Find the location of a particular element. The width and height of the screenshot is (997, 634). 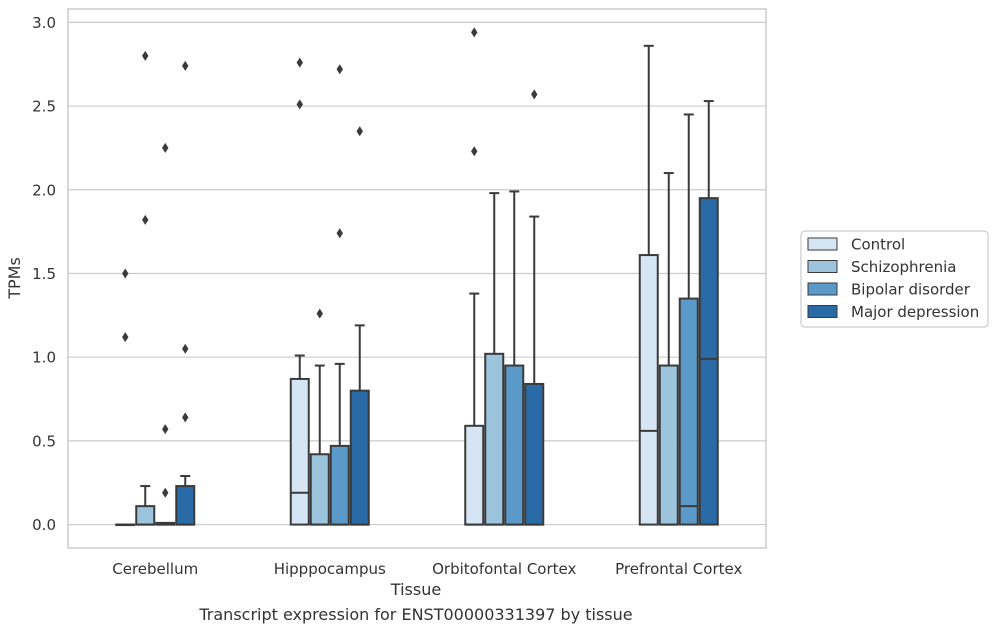

legend-item: Schizophrenia is located at coordinates (881, 267).